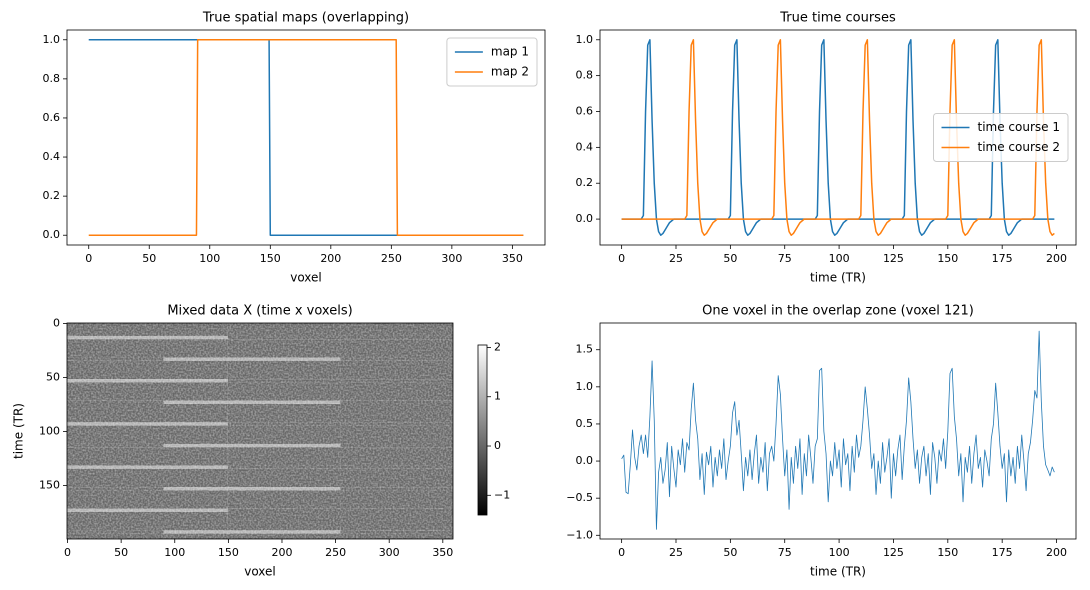 The image size is (1090, 590). I want to click on noise-texture, so click(260, 431).